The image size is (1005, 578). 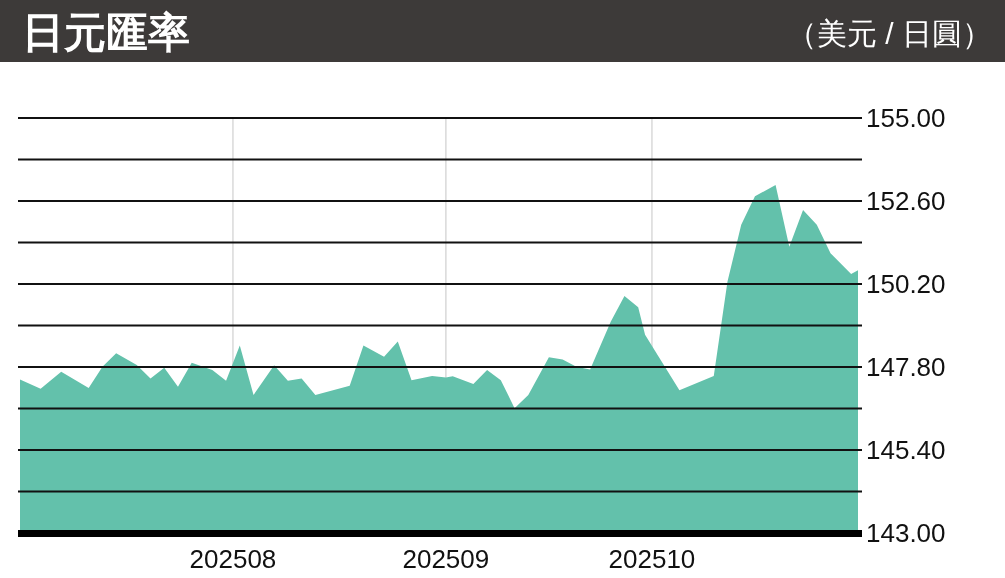 What do you see at coordinates (906, 533) in the screenshot?
I see `y-tick-label: 143.00` at bounding box center [906, 533].